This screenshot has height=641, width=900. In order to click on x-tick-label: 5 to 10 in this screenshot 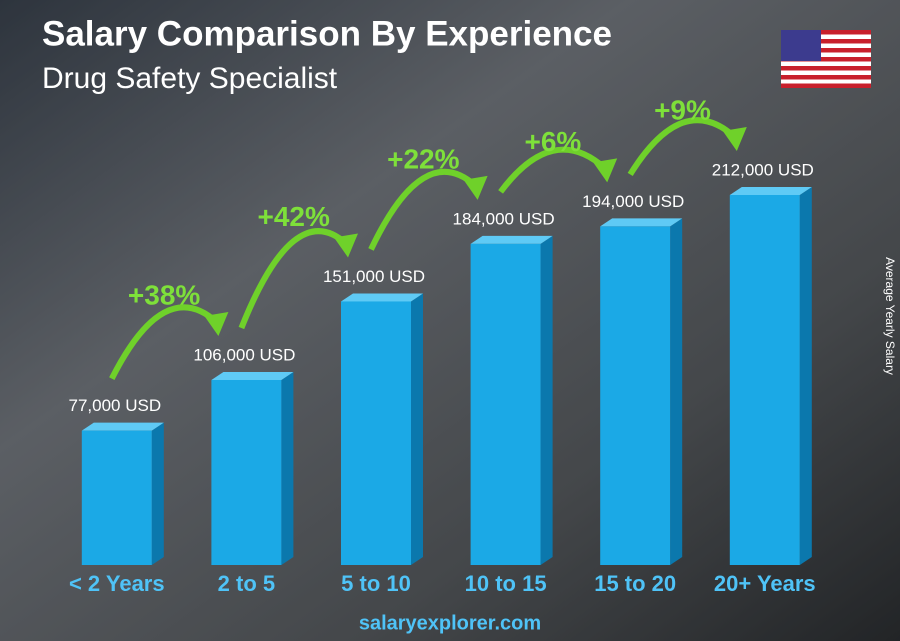, I will do `click(376, 583)`.